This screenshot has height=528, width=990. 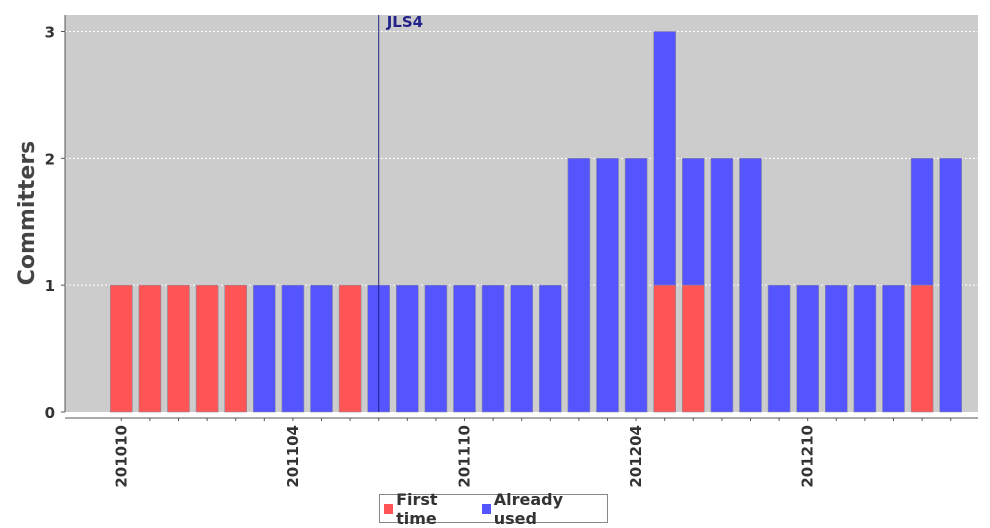 I want to click on legend-label: First time, so click(x=417, y=508).